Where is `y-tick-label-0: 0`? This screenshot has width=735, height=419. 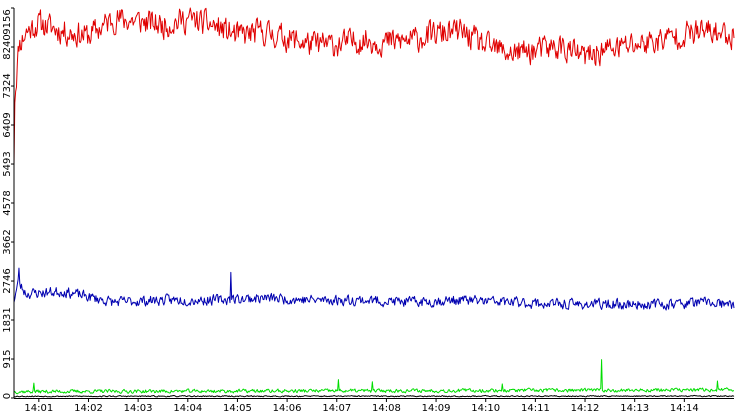
y-tick-label-0: 0 is located at coordinates (7, 396).